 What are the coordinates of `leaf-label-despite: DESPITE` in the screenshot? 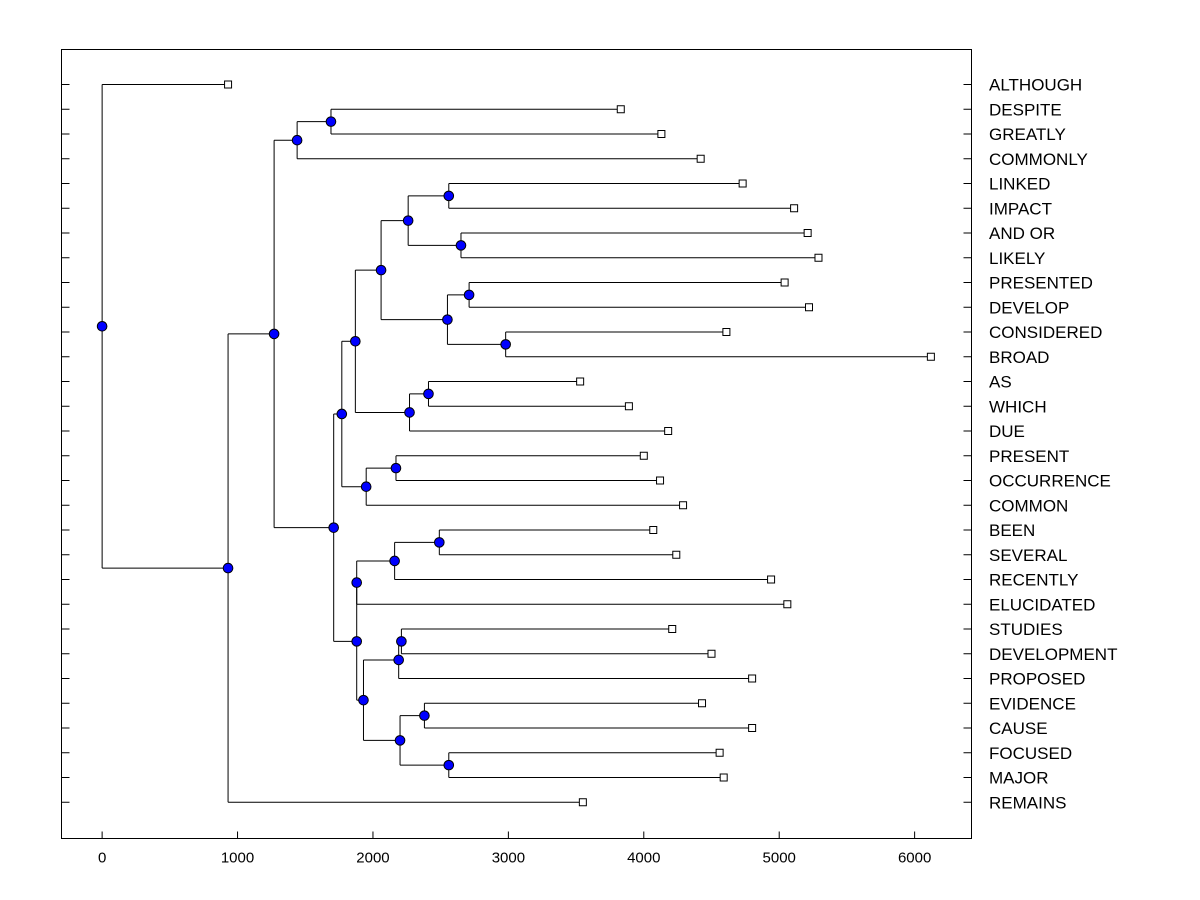 It's located at (1025, 109).